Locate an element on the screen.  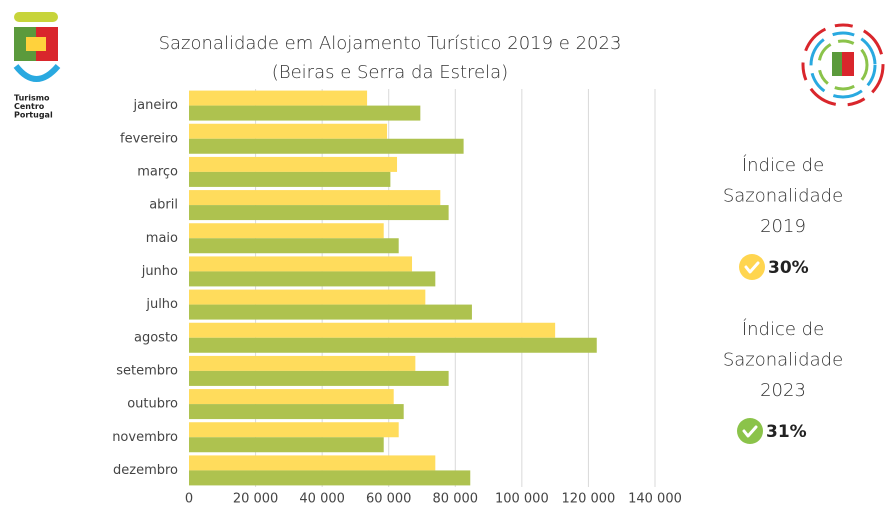
x-tick-label: 40 000 is located at coordinates (322, 499).